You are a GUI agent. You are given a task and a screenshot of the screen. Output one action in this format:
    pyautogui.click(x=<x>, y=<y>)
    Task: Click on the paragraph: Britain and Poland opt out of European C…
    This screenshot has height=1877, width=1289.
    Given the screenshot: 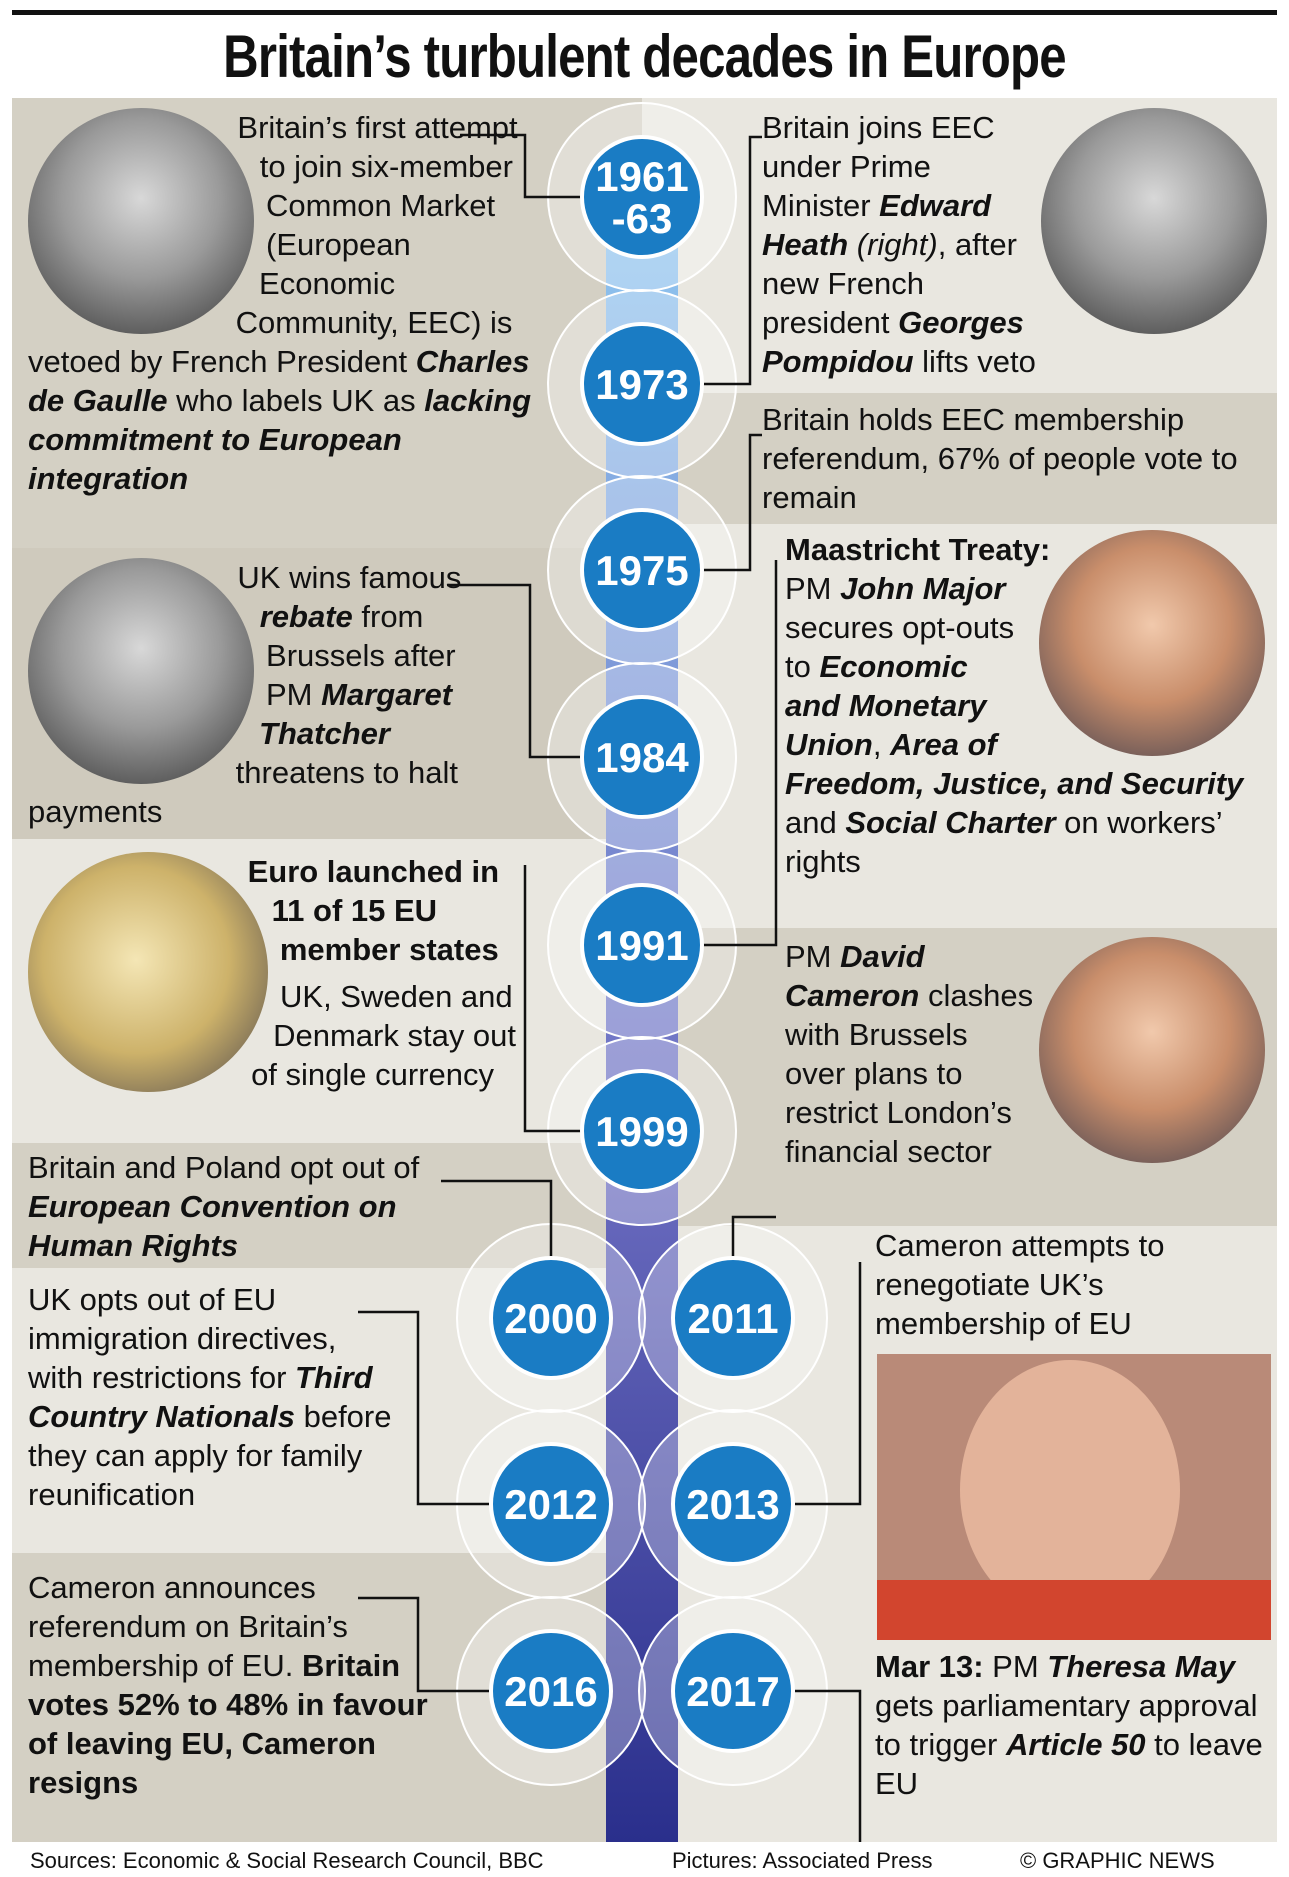 What is the action you would take?
    pyautogui.click(x=243, y=1206)
    